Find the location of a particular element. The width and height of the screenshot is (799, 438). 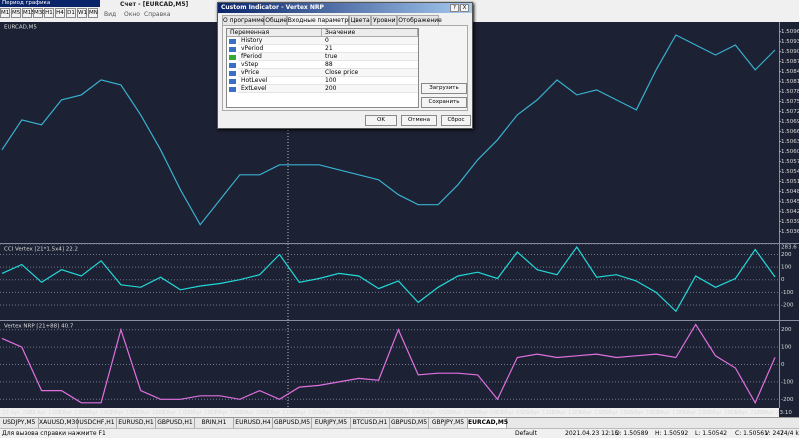

x-tick-label: 23 Apr 20:30 is located at coordinates (722, 413).